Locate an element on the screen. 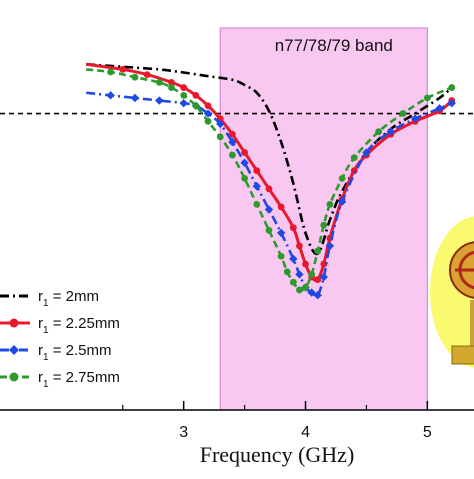 This screenshot has height=479, width=474. band-label: n77/78/79 band is located at coordinates (334, 45).